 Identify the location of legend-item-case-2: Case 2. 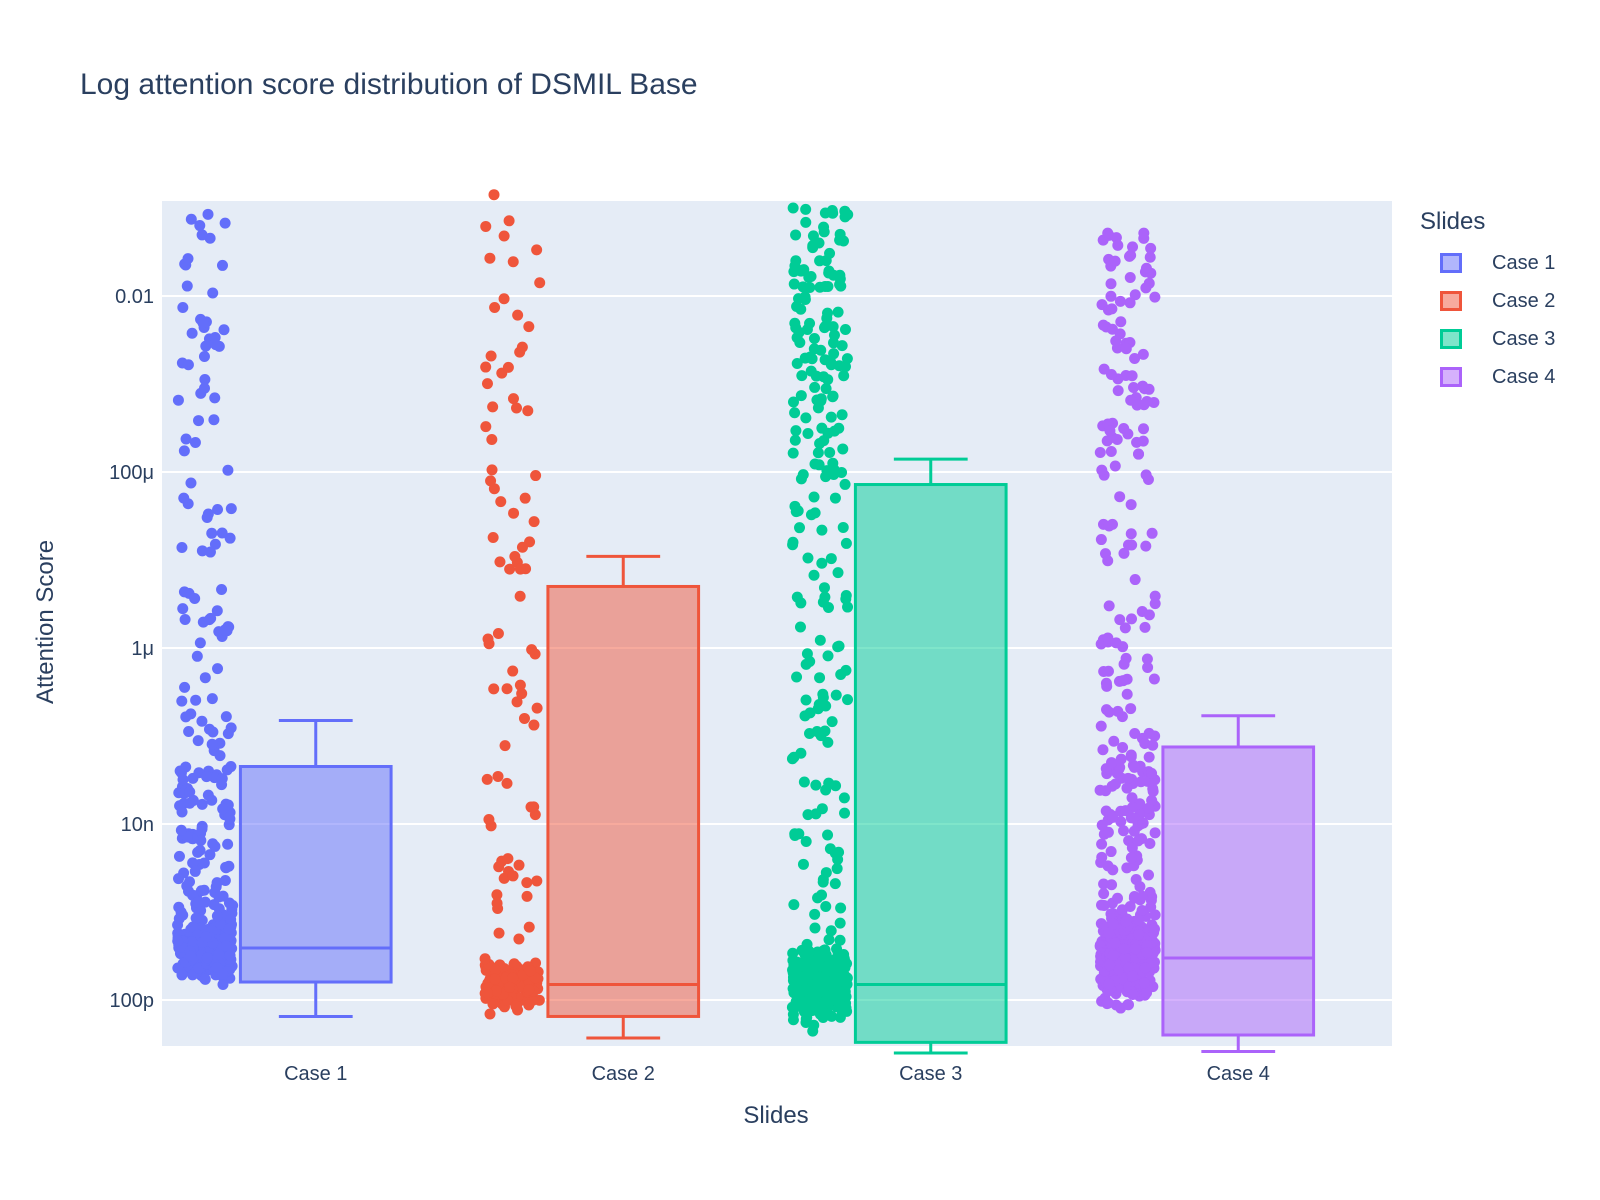
(1487, 301).